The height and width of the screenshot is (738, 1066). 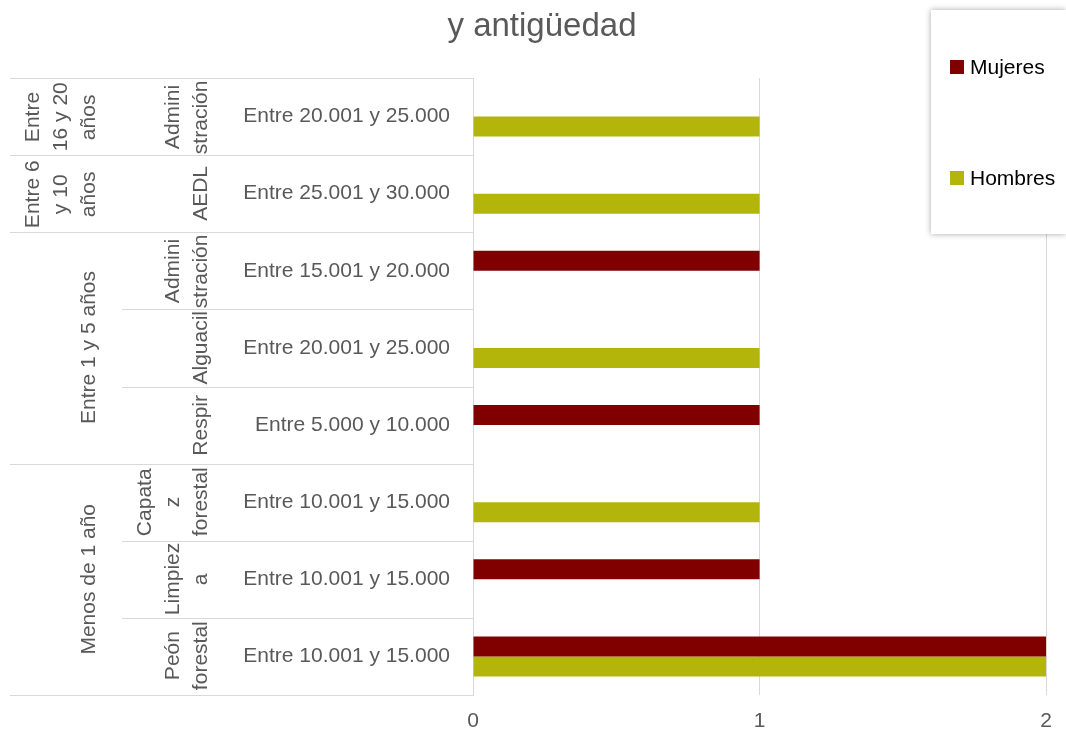 I want to click on text: Entre 6 y 10 años, so click(x=59, y=194).